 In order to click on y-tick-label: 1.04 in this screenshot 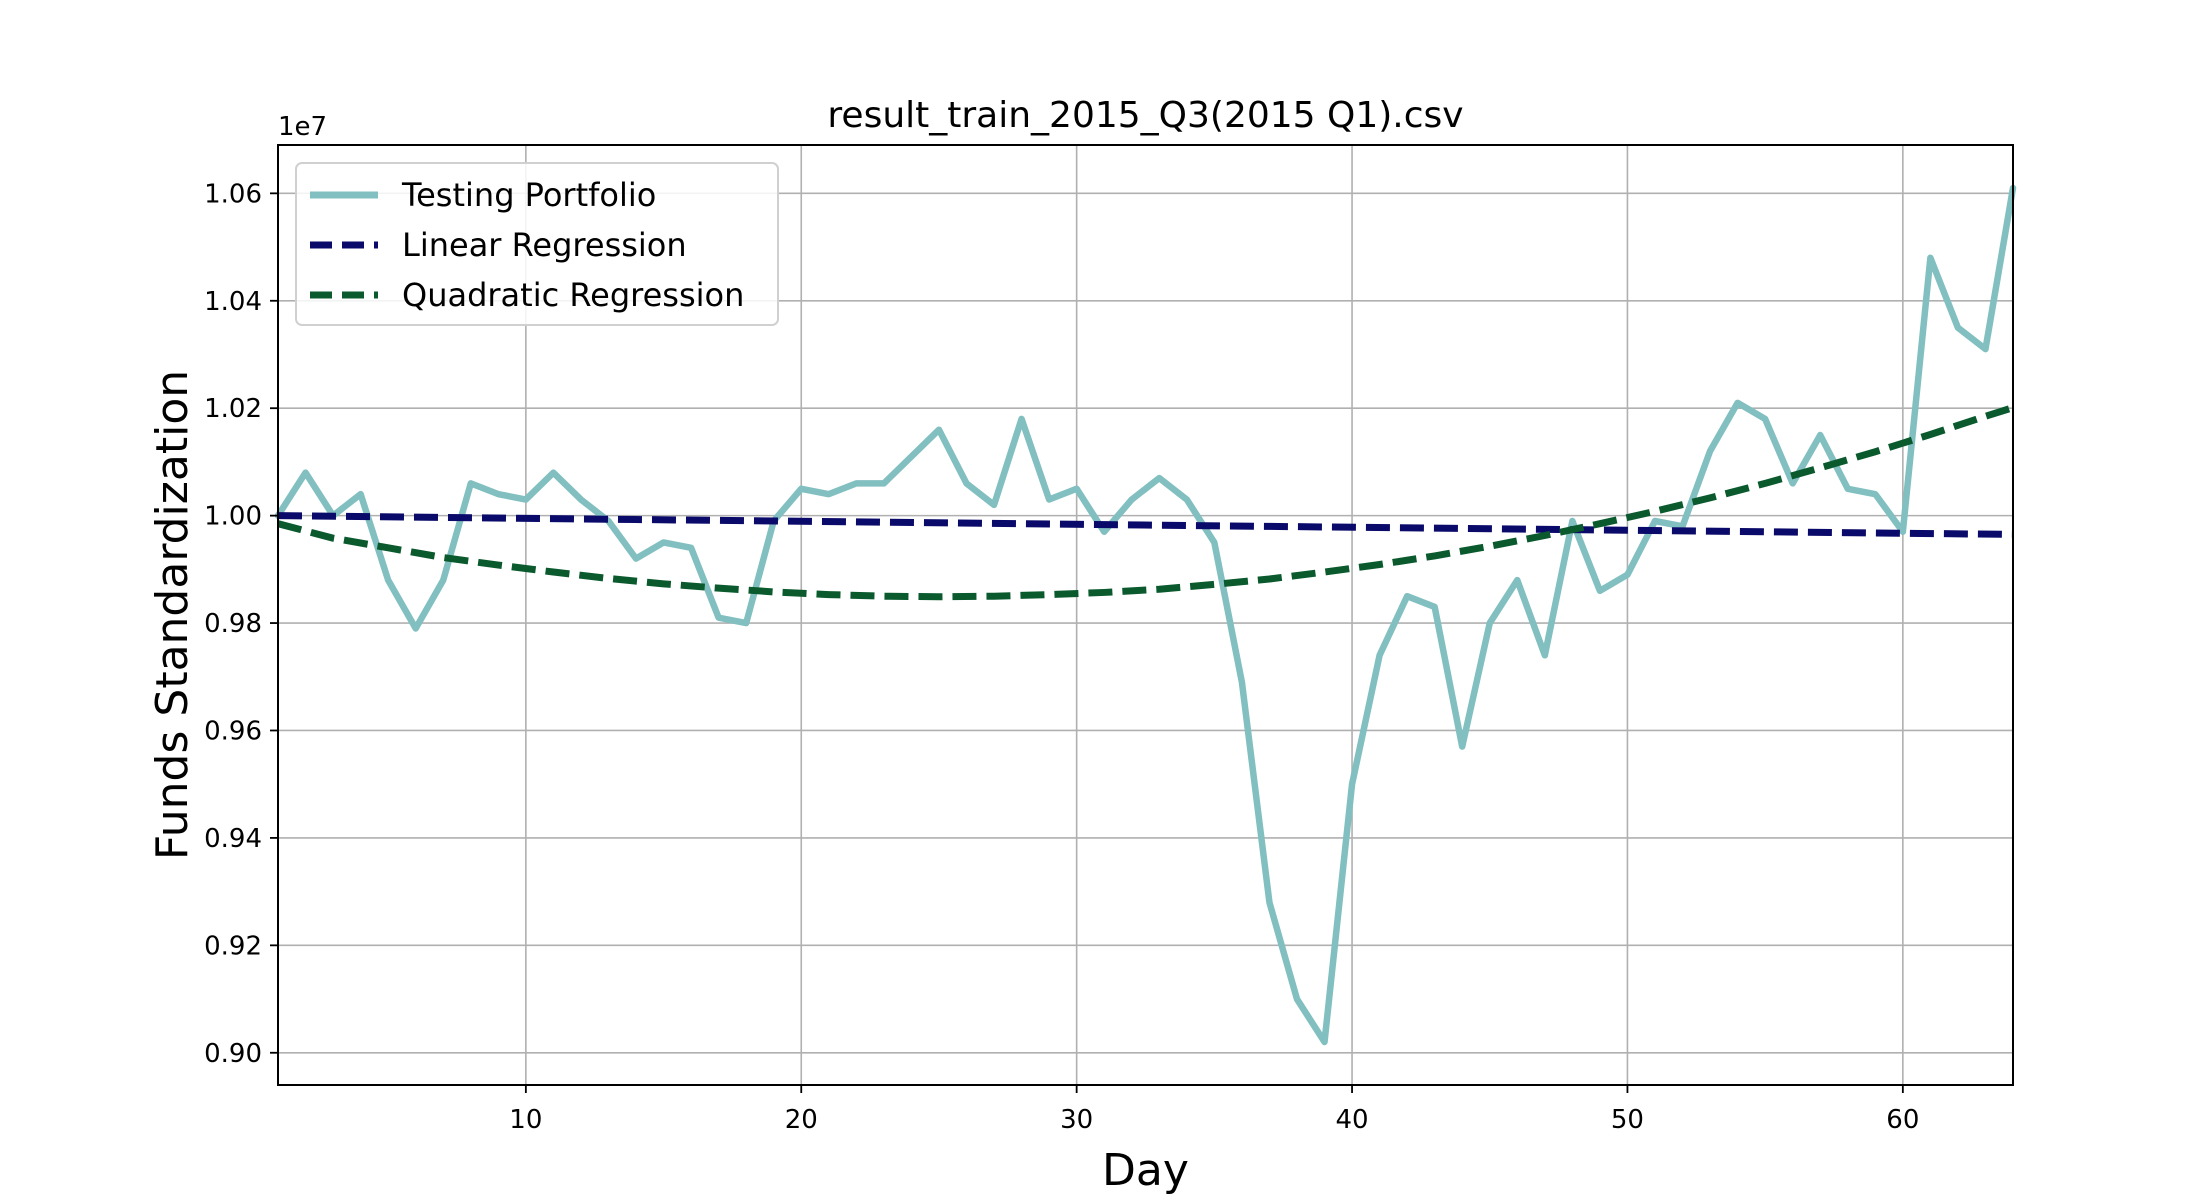, I will do `click(233, 302)`.